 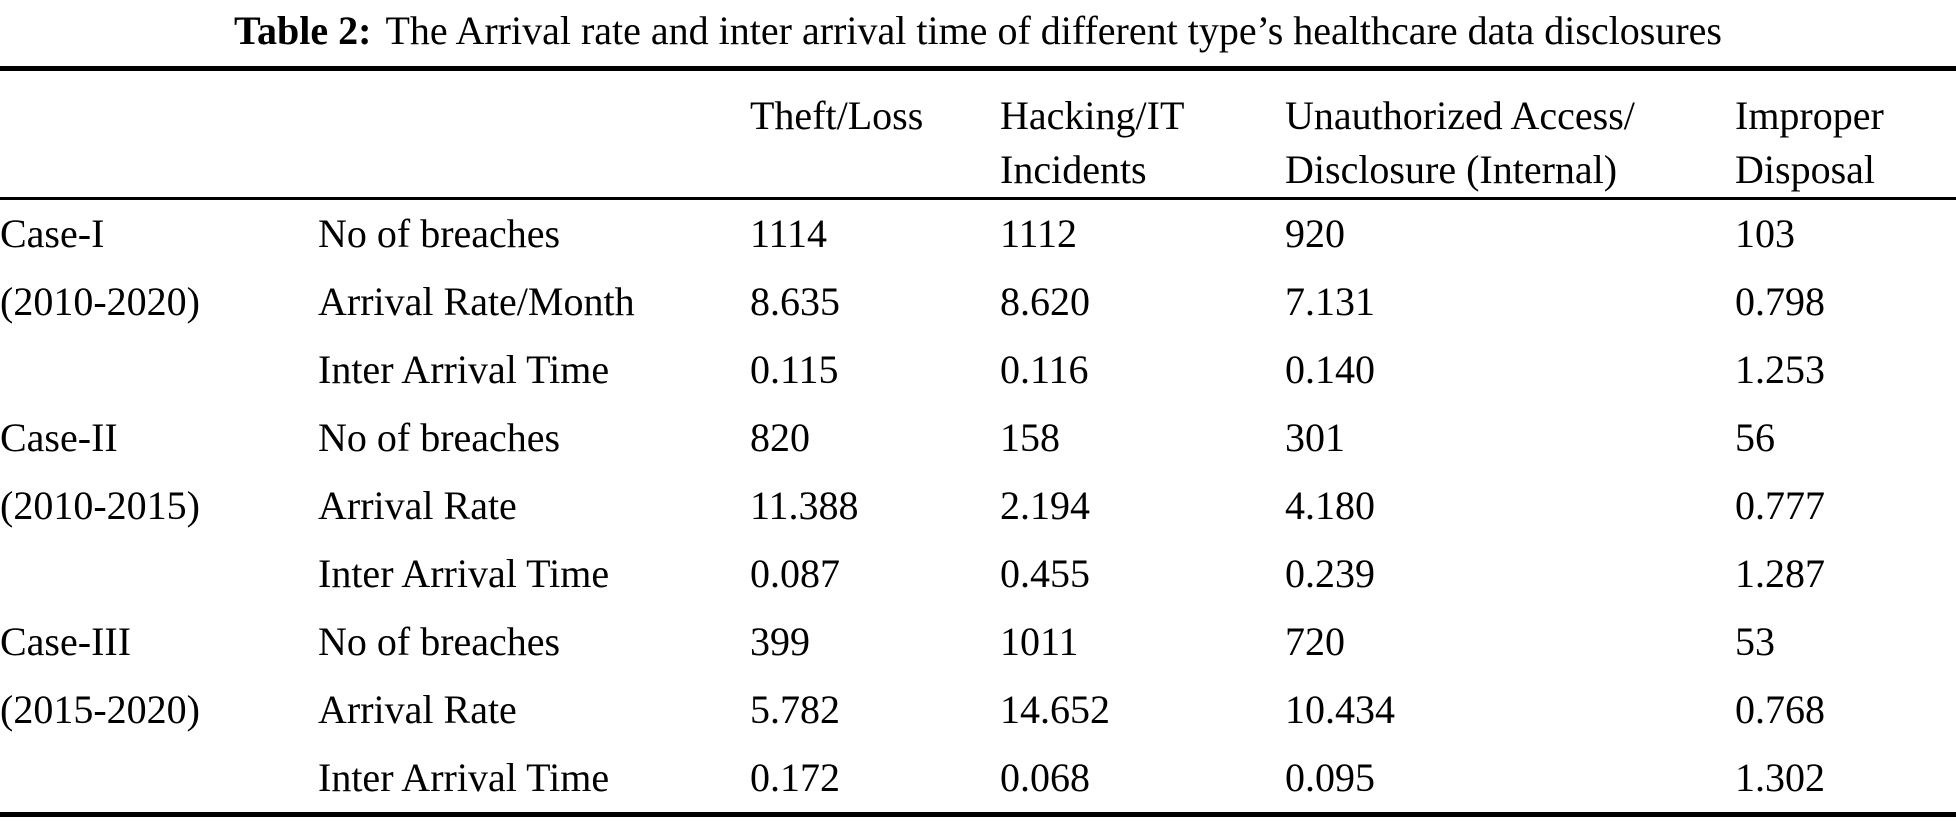 What do you see at coordinates (780, 437) in the screenshot?
I see `value-cell: 820` at bounding box center [780, 437].